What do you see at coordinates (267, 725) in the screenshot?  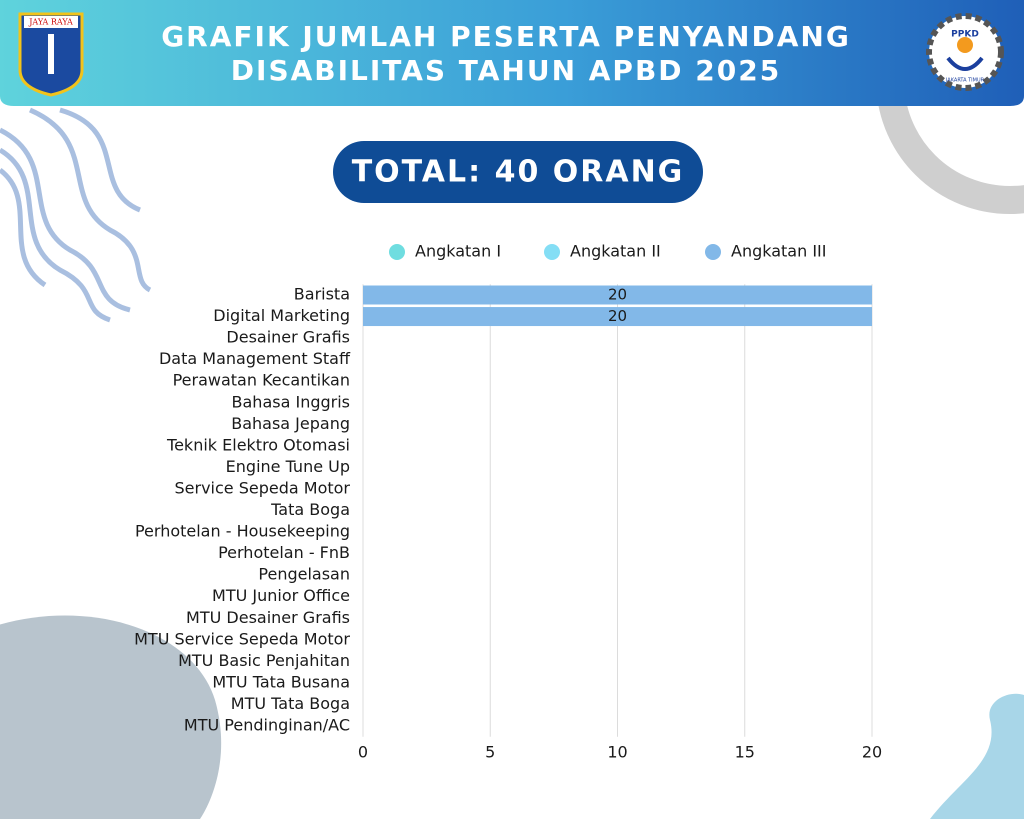 I see `y-tick-label: MTU Pendinginan/AC` at bounding box center [267, 725].